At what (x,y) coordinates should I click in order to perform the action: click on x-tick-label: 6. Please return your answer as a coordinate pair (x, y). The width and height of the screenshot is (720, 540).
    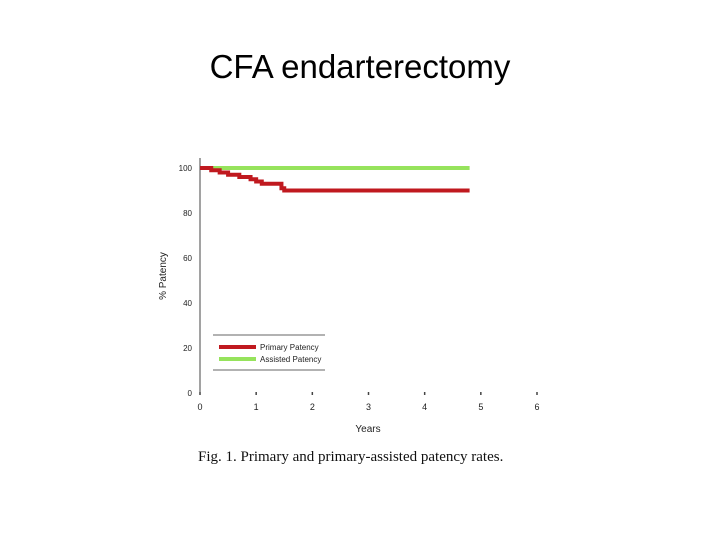
    Looking at the image, I should click on (536, 407).